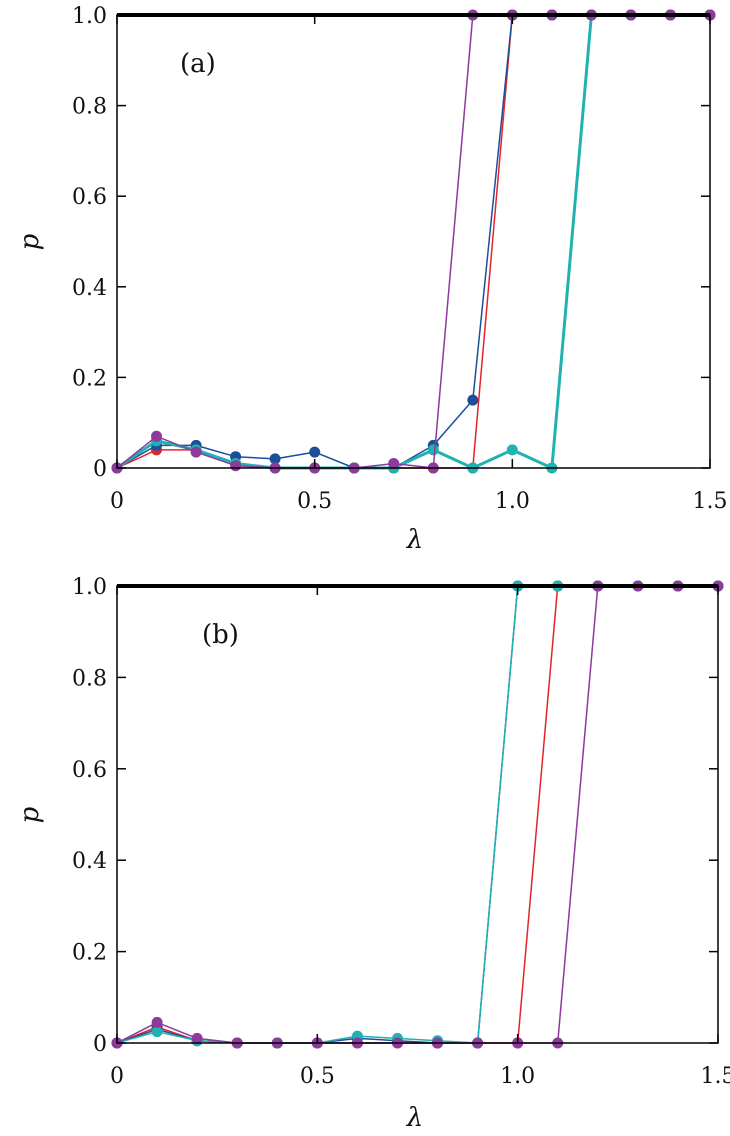 The image size is (730, 1136). What do you see at coordinates (198, 64) in the screenshot?
I see `panel-label: (a)` at bounding box center [198, 64].